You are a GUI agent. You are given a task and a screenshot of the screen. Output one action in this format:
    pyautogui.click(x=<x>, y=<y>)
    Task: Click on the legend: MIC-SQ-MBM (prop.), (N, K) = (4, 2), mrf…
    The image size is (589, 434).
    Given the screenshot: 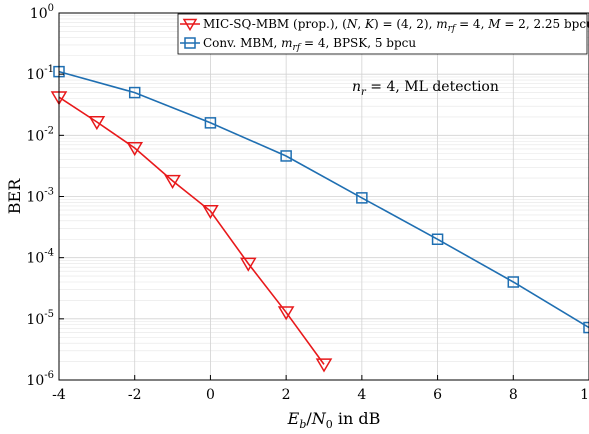 What is the action you would take?
    pyautogui.click(x=383, y=34)
    